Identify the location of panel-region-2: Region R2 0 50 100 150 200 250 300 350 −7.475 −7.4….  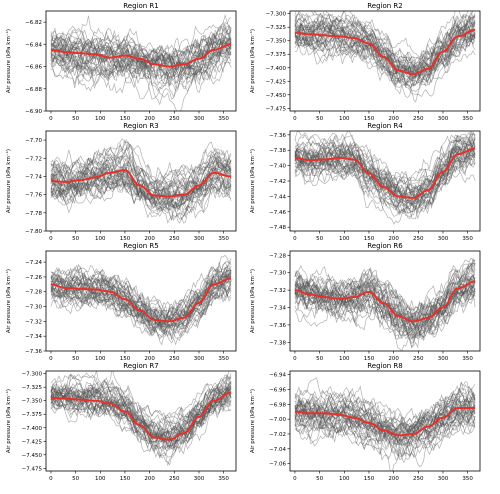
(365, 62).